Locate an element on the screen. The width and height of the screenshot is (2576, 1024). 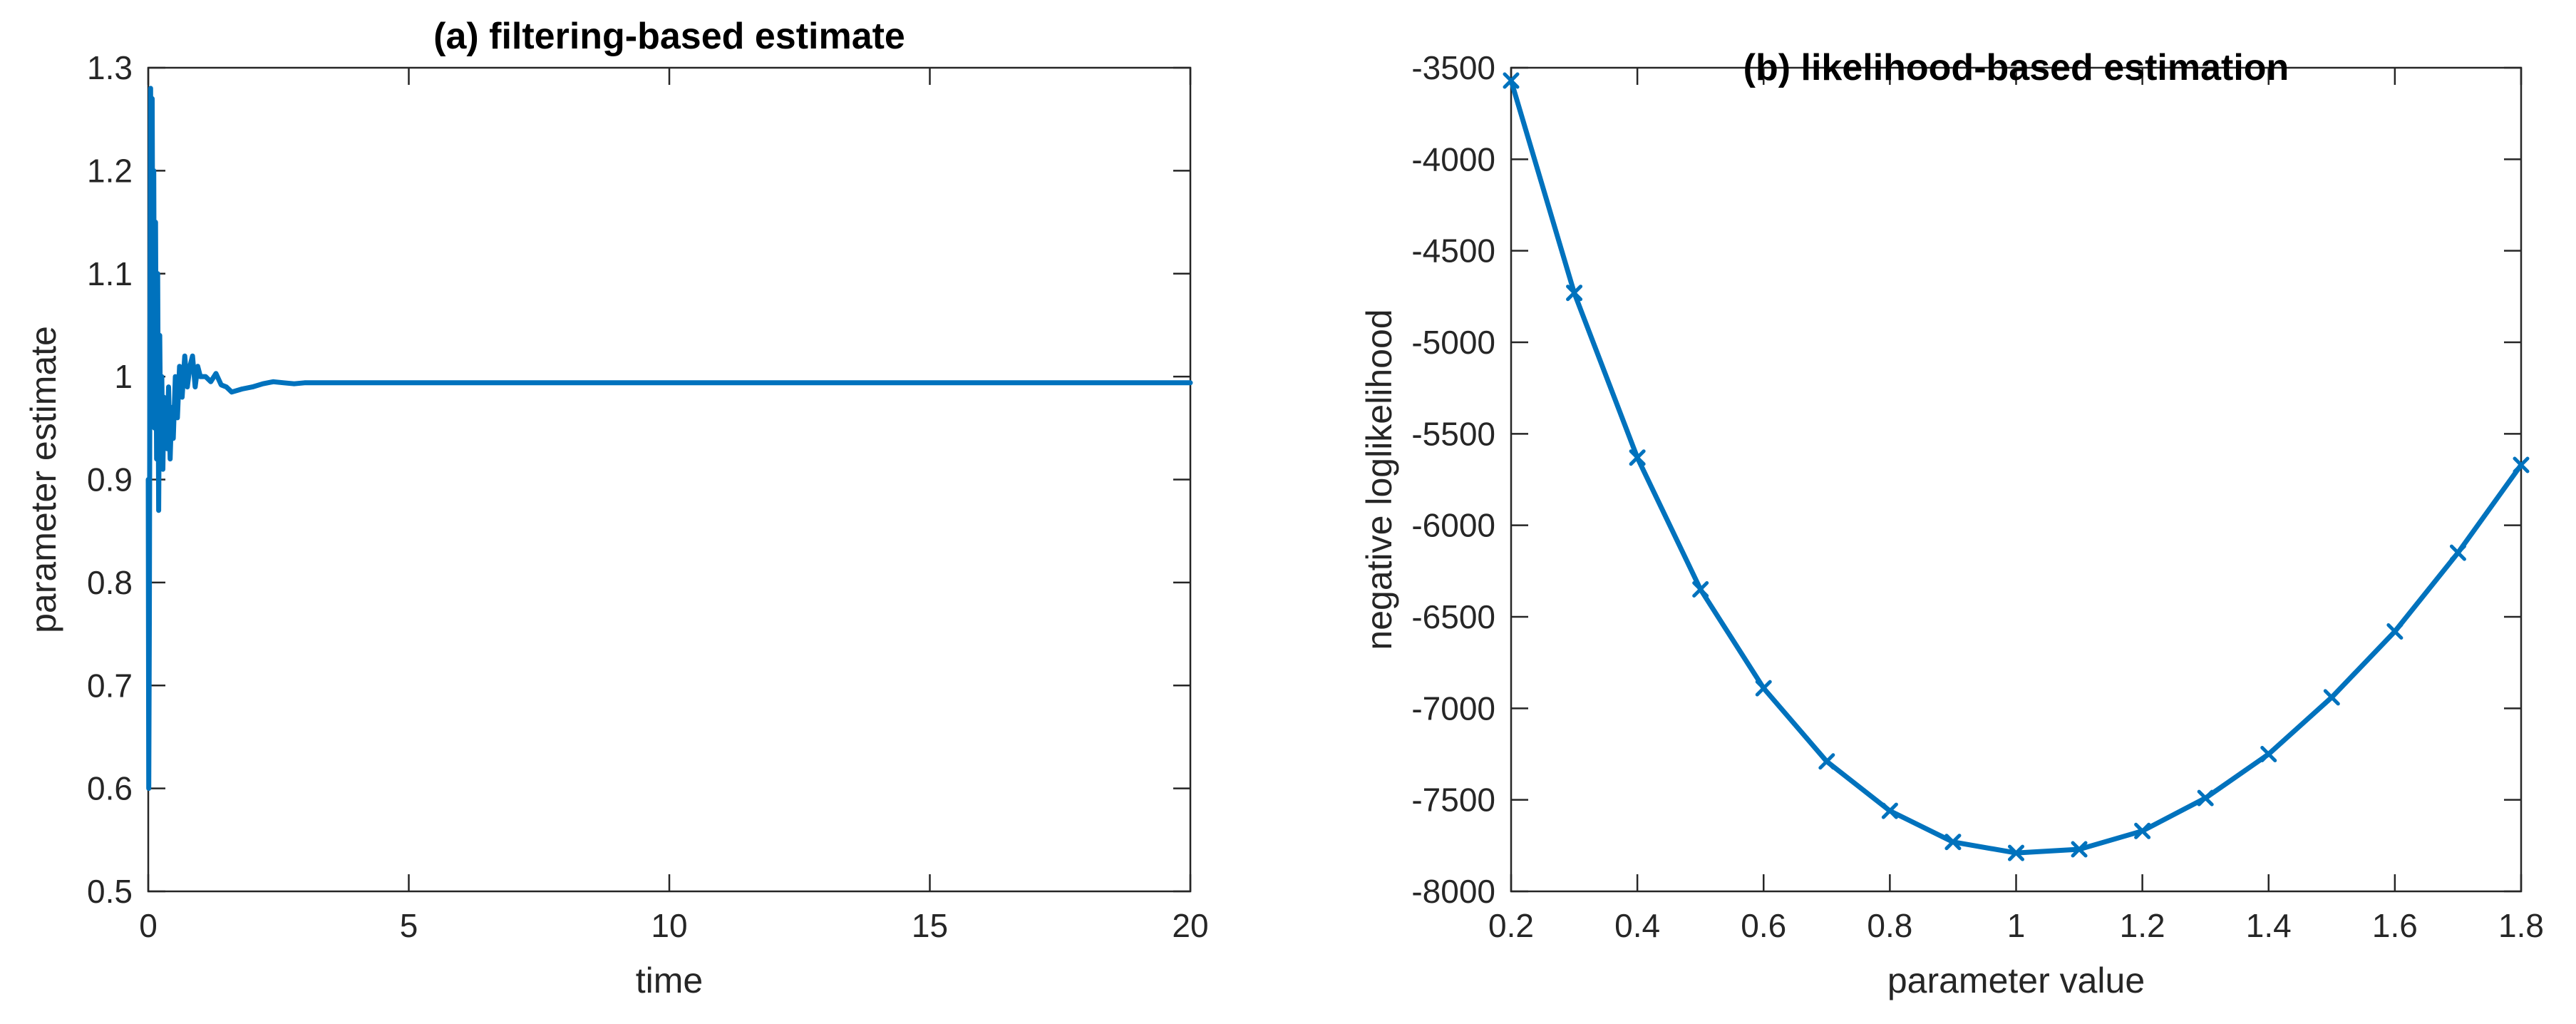
y-tick-label: 1.2 is located at coordinates (110, 170).